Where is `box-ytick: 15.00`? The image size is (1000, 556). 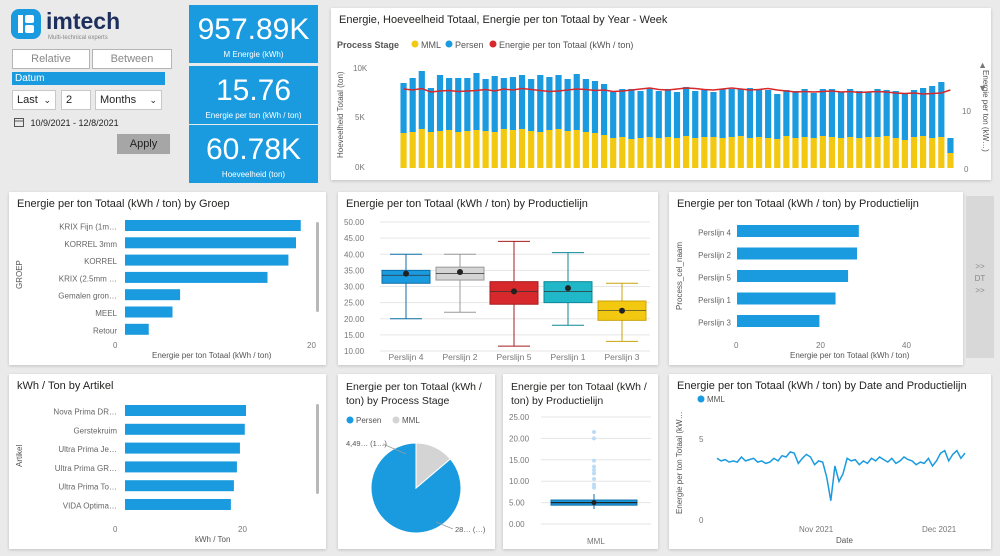
box-ytick: 15.00 is located at coordinates (354, 335).